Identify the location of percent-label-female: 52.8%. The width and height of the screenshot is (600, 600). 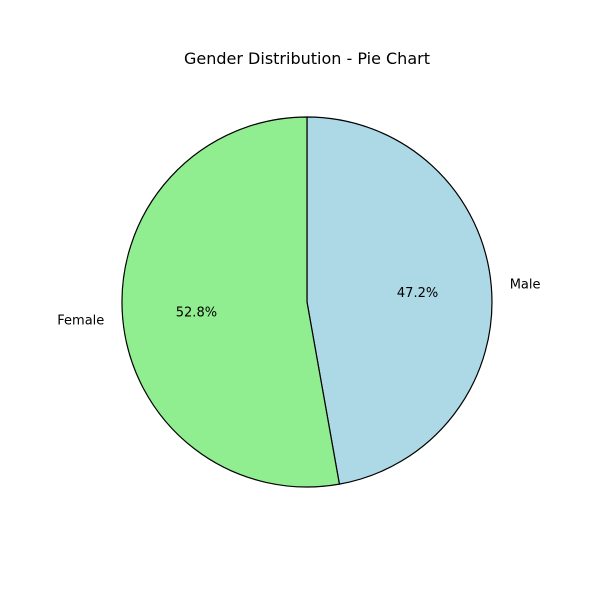
(196, 312).